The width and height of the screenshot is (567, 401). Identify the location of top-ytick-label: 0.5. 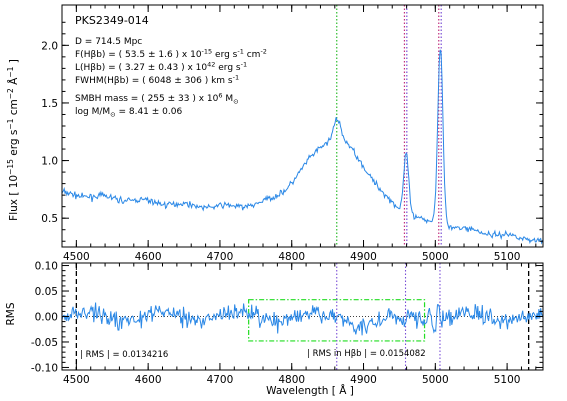
(49, 219).